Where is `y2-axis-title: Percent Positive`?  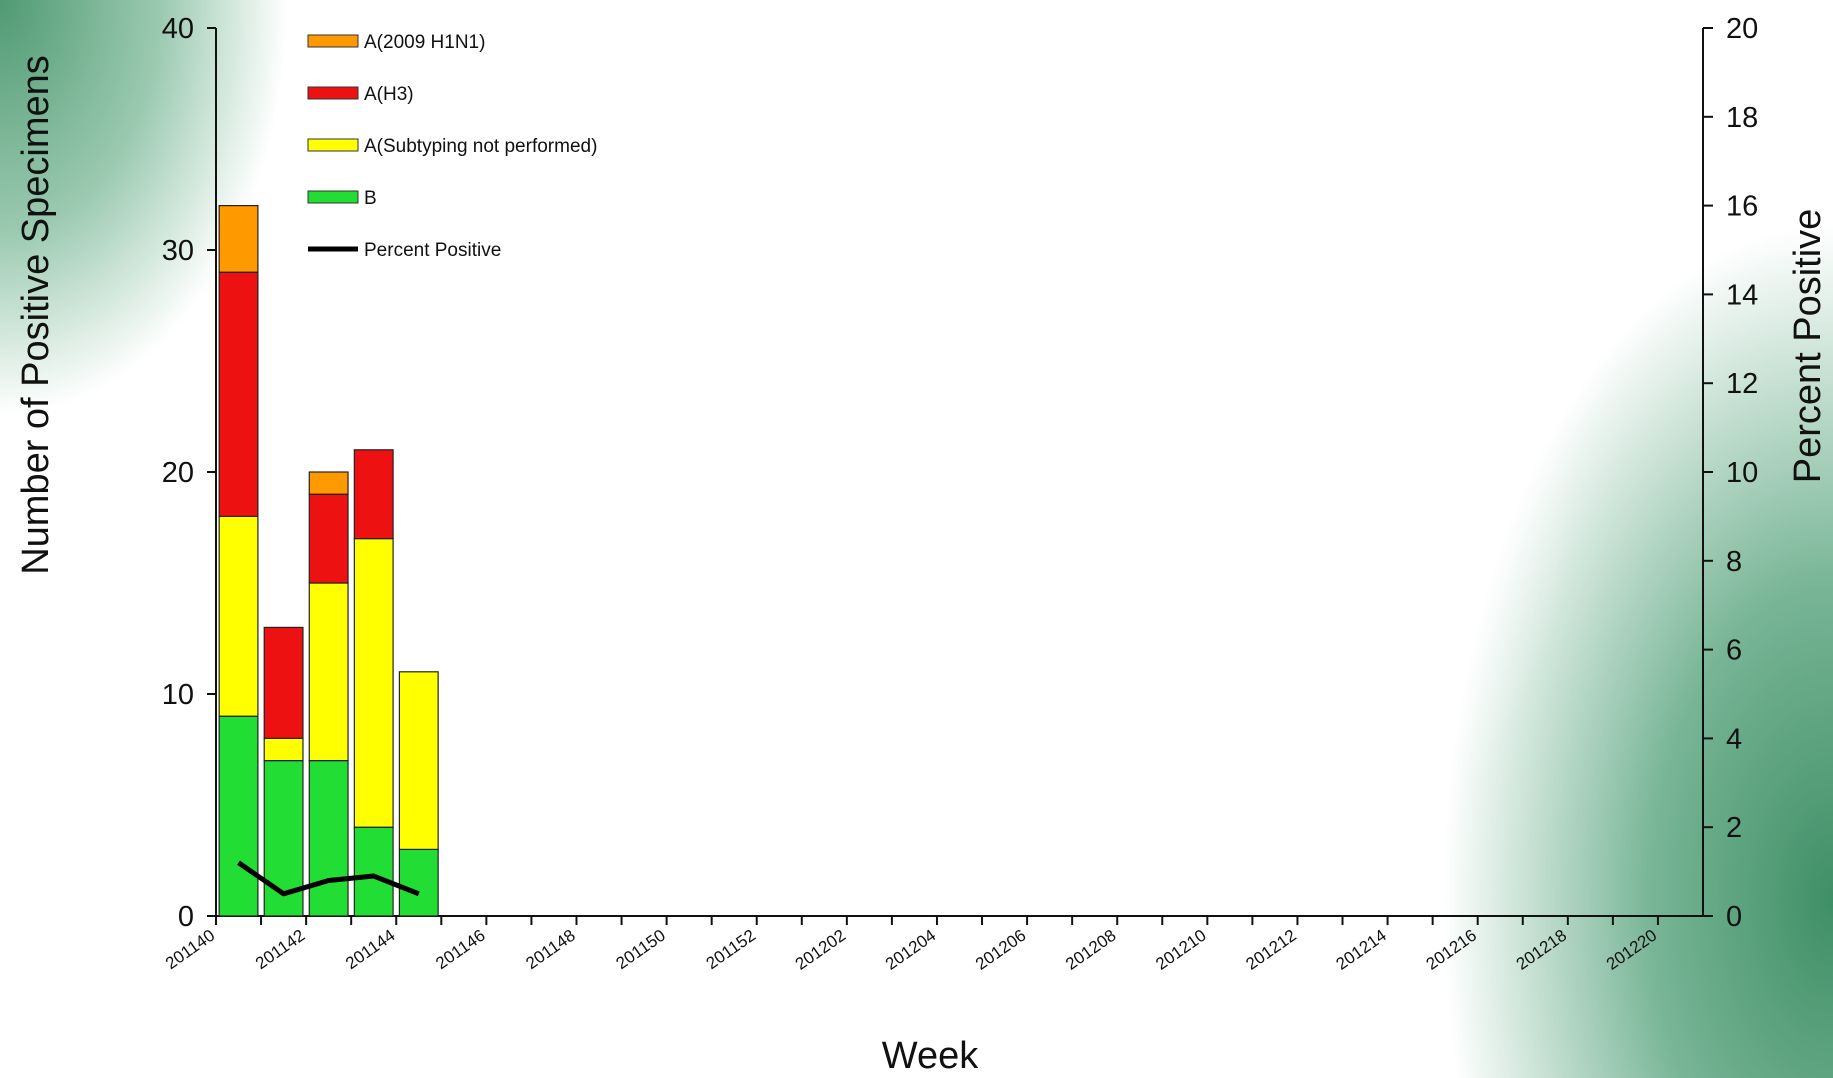
y2-axis-title: Percent Positive is located at coordinates (1808, 346).